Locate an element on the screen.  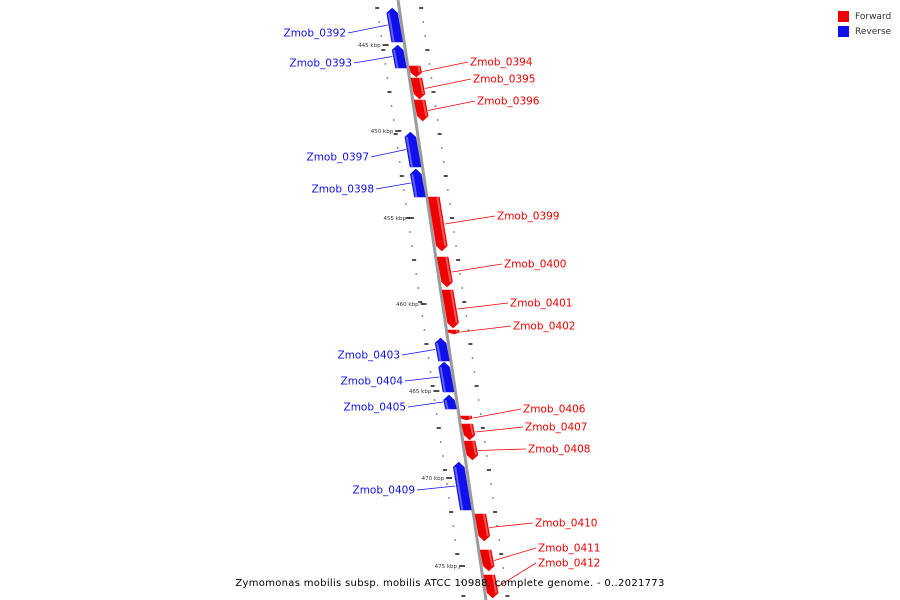
gene-zmob_0408: Zmob_0408 is located at coordinates (526, 450).